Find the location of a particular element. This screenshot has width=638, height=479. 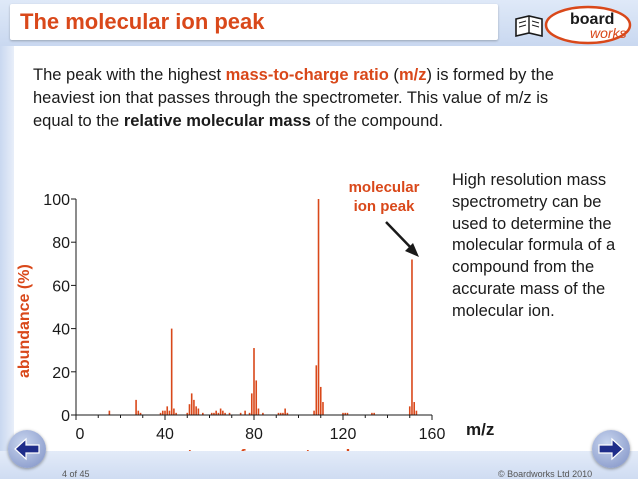

intro-text-3: ( is located at coordinates (393, 75).